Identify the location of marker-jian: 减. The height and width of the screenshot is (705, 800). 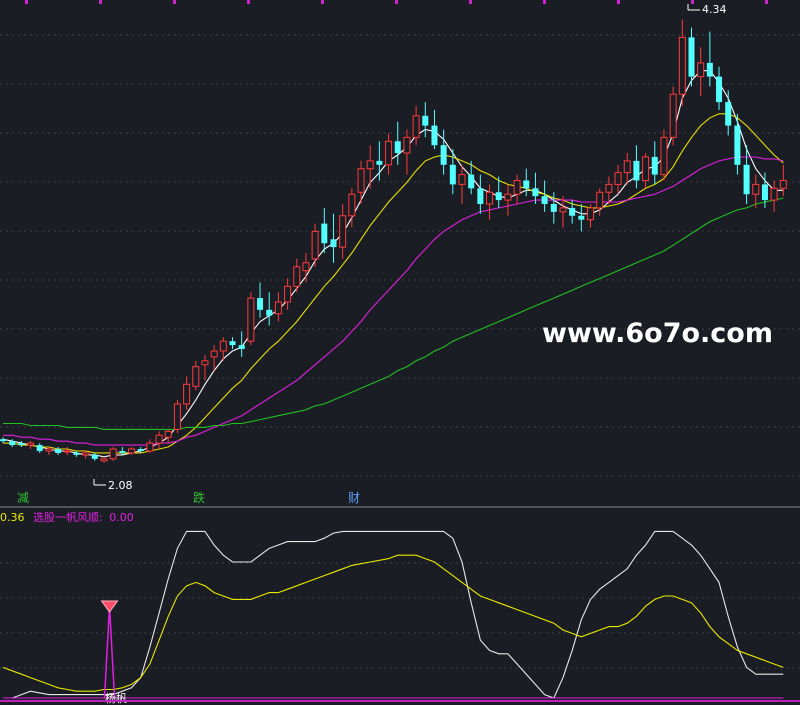
(23, 498).